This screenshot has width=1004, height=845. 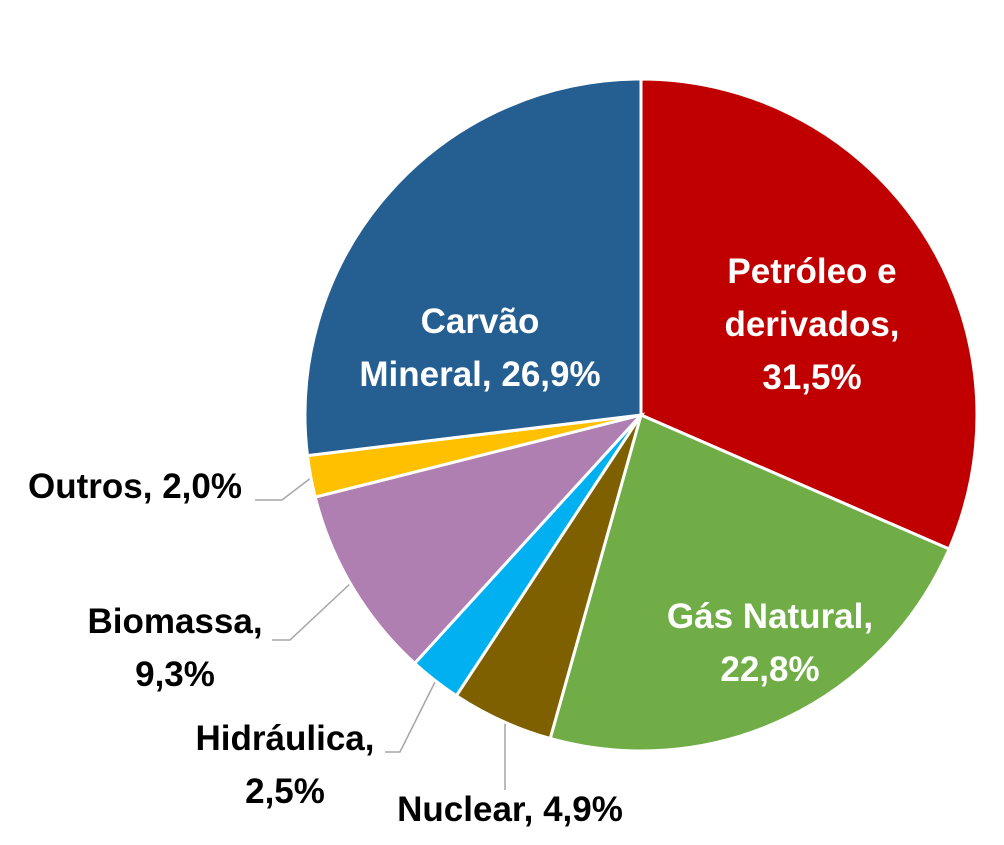 I want to click on slice-label: Outros, 2,0%, so click(x=135, y=486).